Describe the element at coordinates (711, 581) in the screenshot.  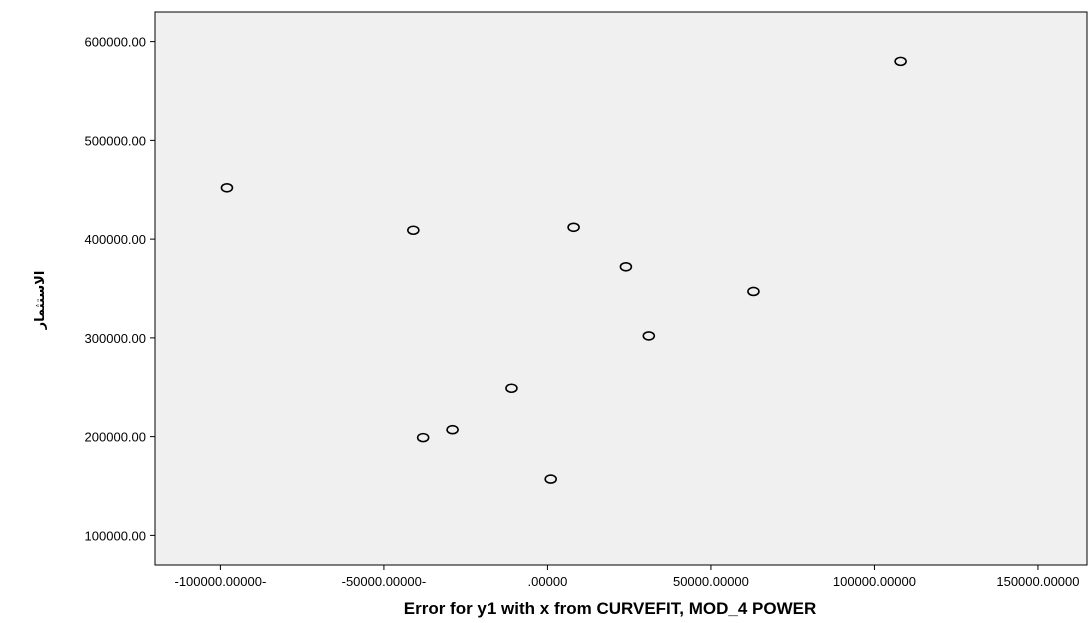
I see `x-tick-label: 50000.00000` at that location.